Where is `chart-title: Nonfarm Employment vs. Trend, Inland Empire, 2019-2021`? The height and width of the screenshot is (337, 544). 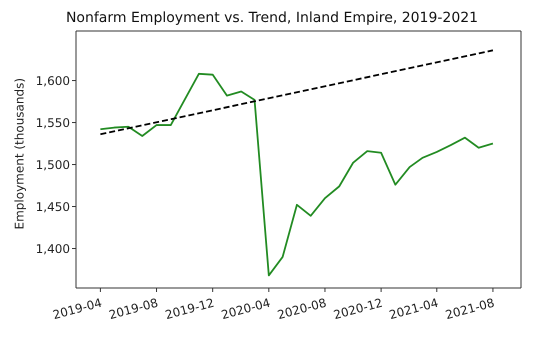 chart-title: Nonfarm Employment vs. Trend, Inland Empire, 2019-2021 is located at coordinates (272, 18).